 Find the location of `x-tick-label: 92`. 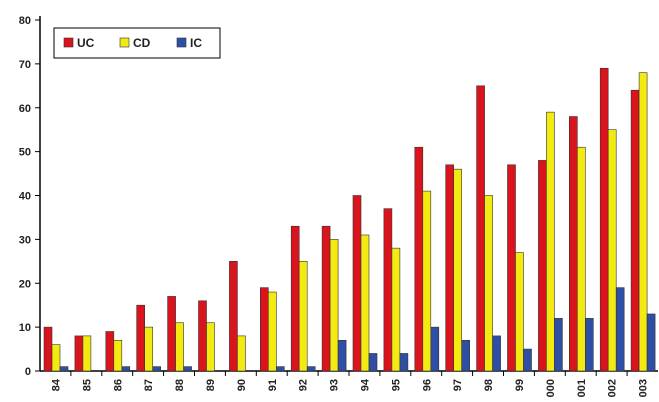

x-tick-label: 92 is located at coordinates (304, 385).